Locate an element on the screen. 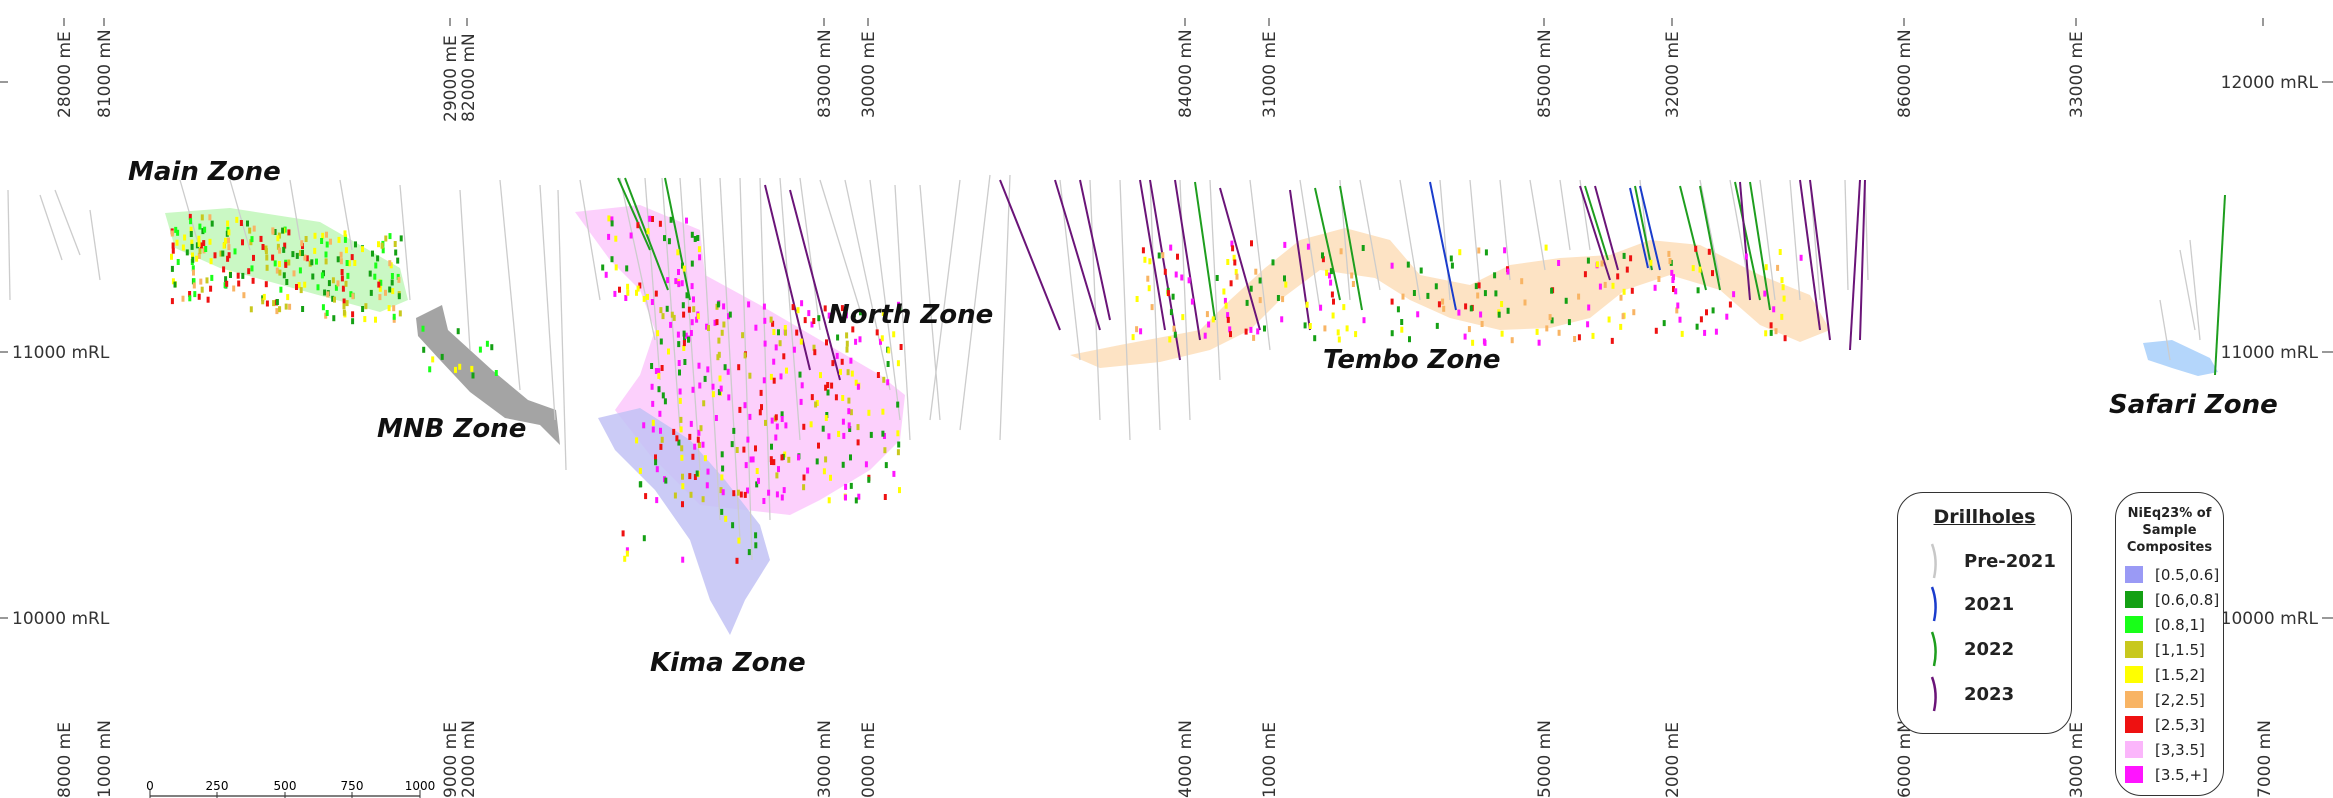 The width and height of the screenshot is (2333, 798). grid-label: 31000 mE is located at coordinates (1270, 74).